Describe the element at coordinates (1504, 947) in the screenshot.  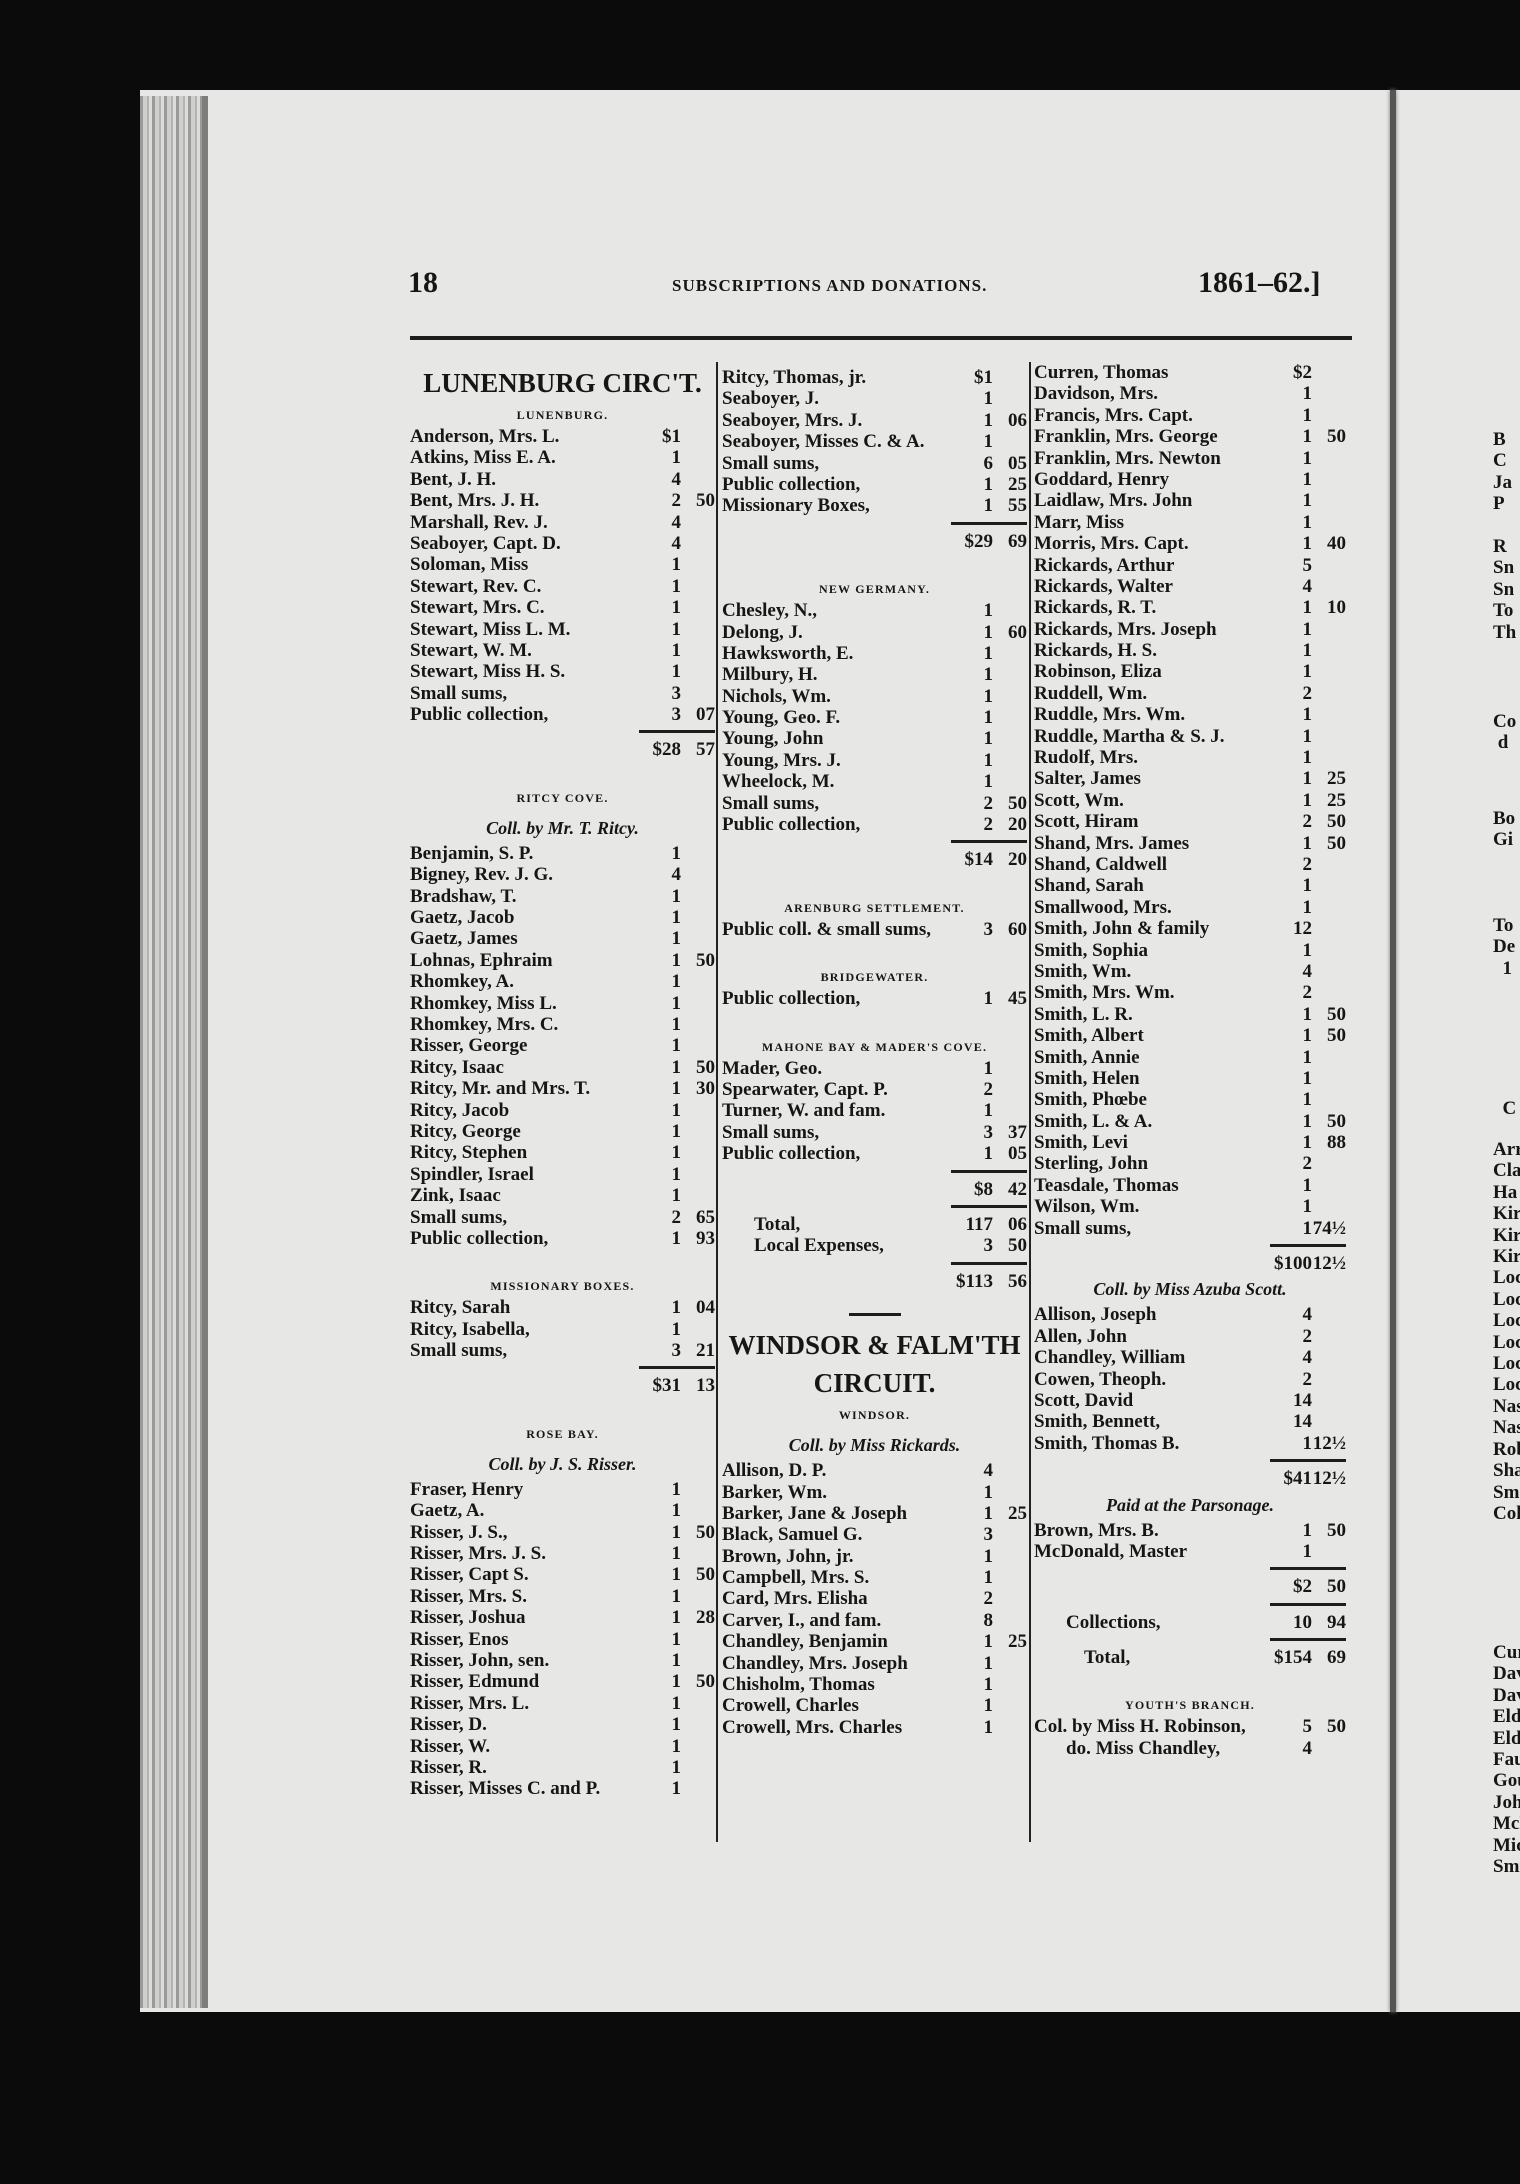
I see `fragment-text: De` at that location.